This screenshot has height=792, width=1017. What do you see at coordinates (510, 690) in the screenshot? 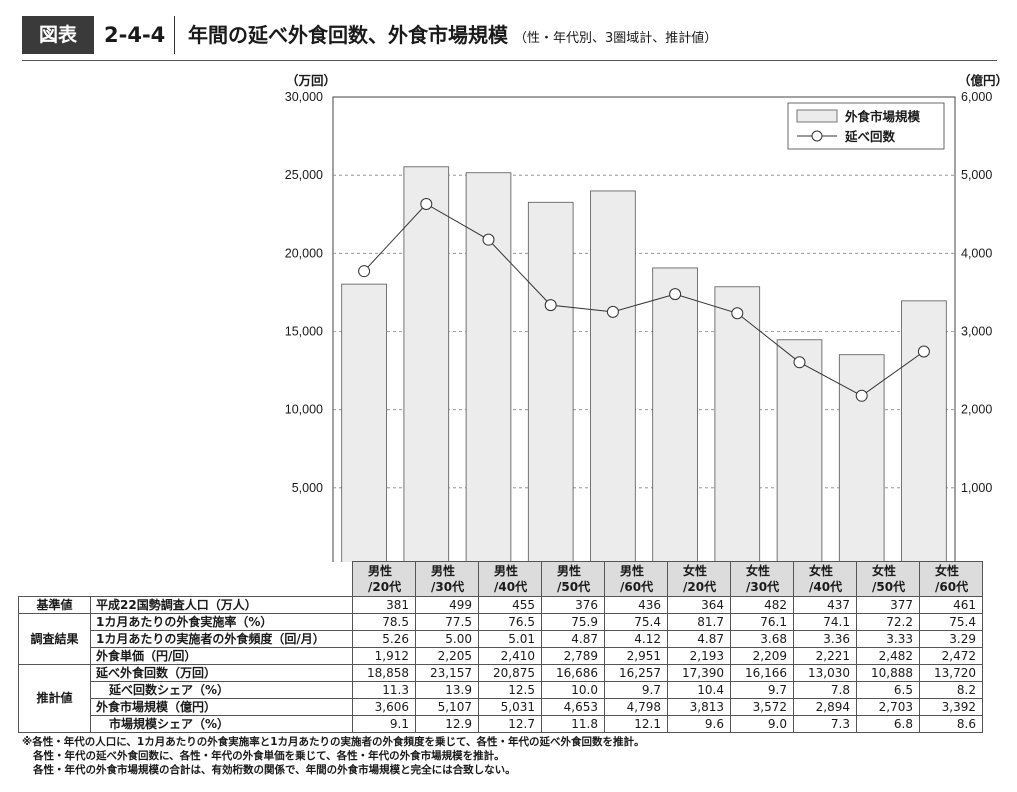
I see `table-cell: 12.5` at bounding box center [510, 690].